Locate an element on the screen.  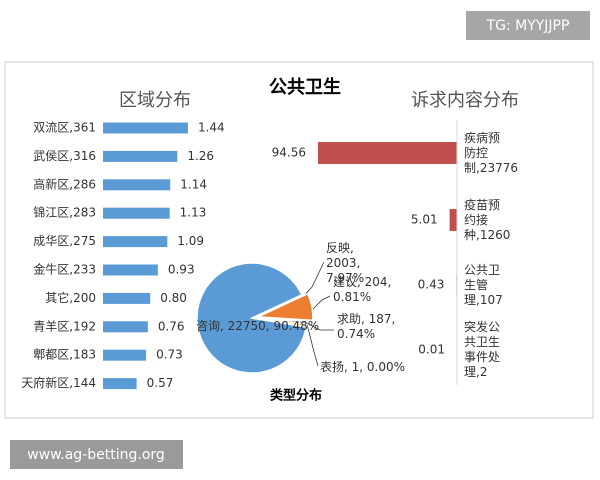
category-label: 疫苗预约接种,1260 is located at coordinates (487, 219).